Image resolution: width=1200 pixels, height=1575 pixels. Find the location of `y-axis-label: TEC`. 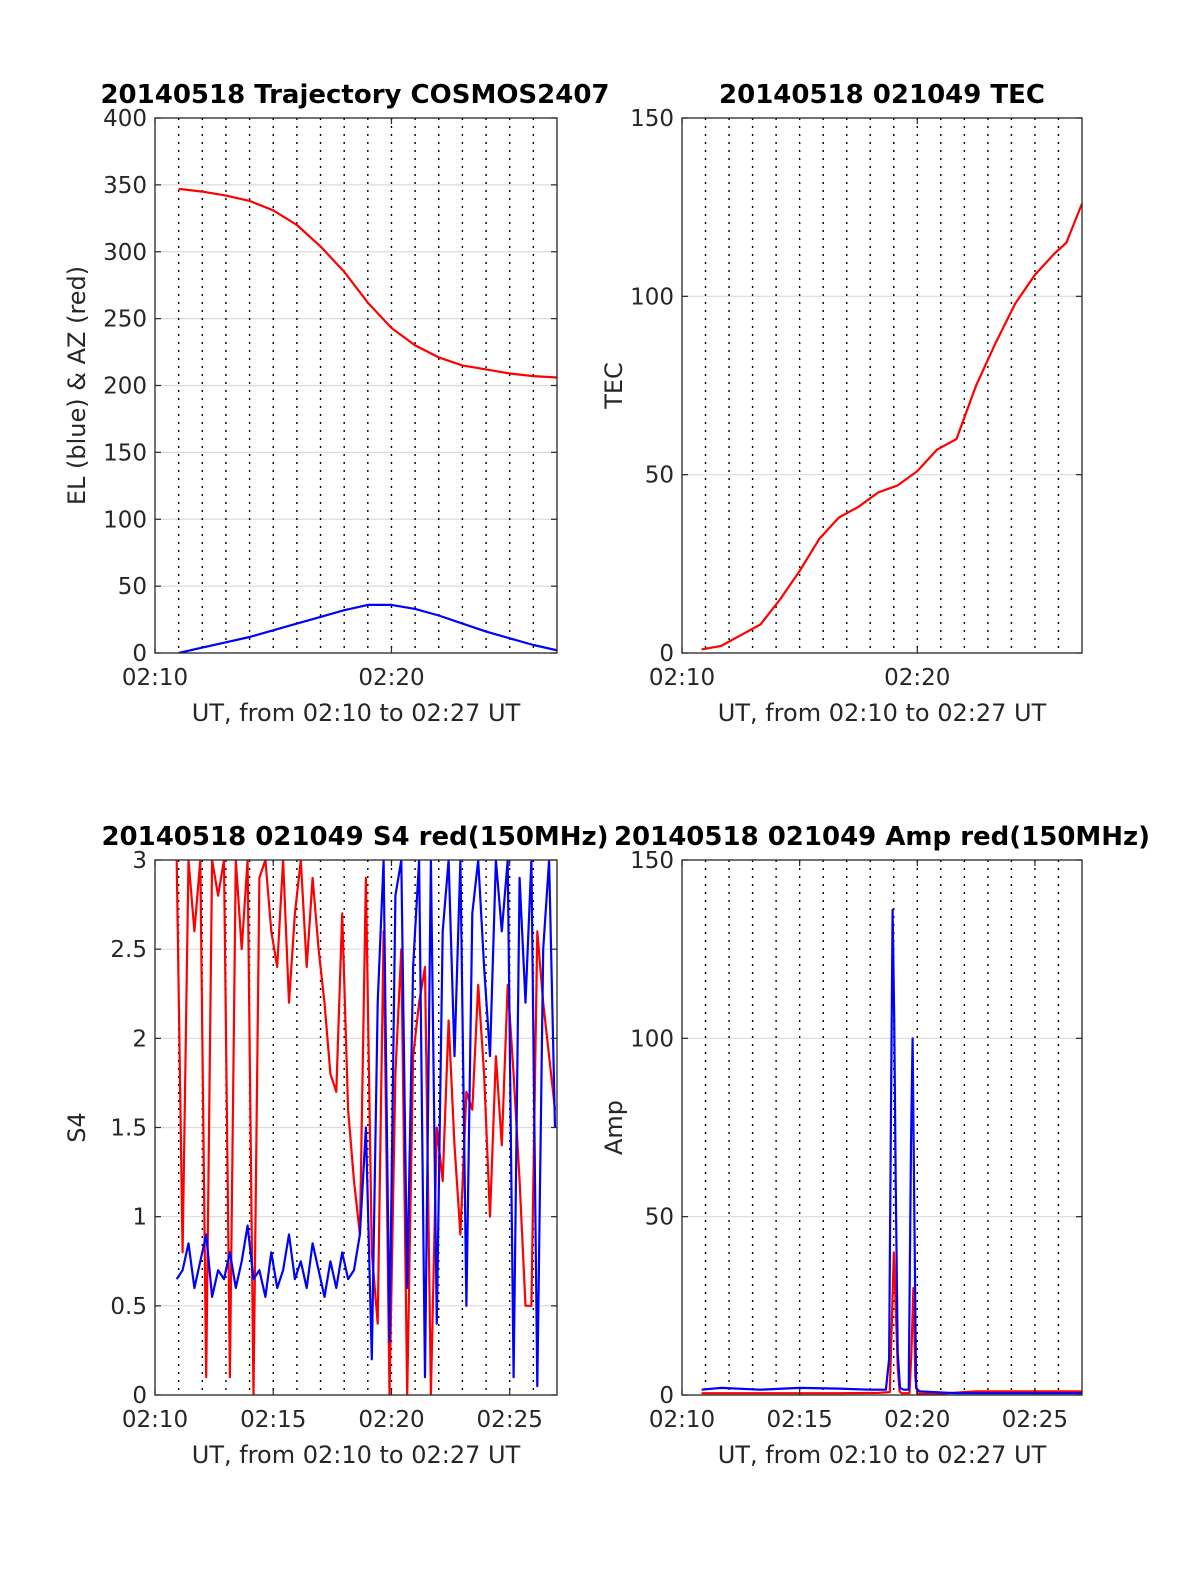

y-axis-label: TEC is located at coordinates (614, 386).